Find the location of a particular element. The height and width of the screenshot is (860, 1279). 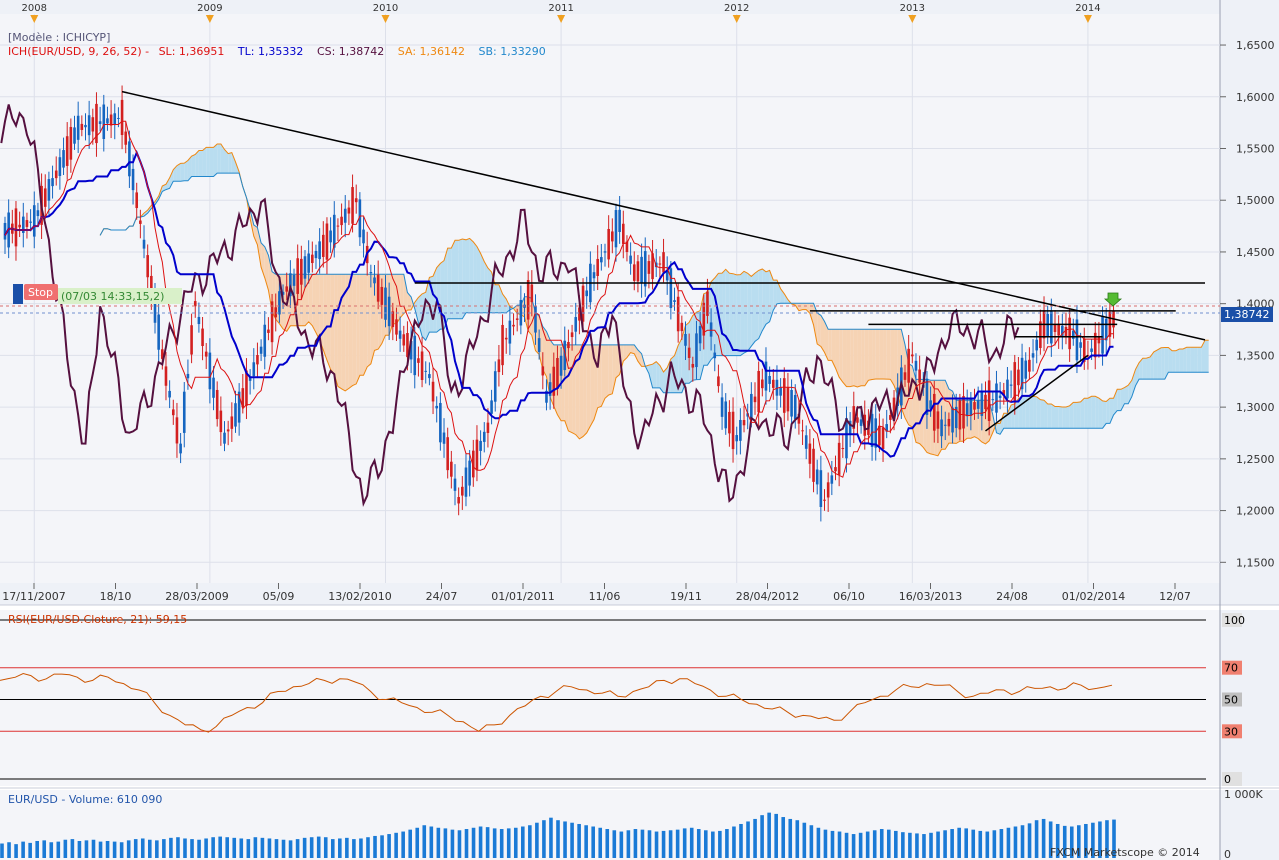

date-label: 19/11 is located at coordinates (686, 596).